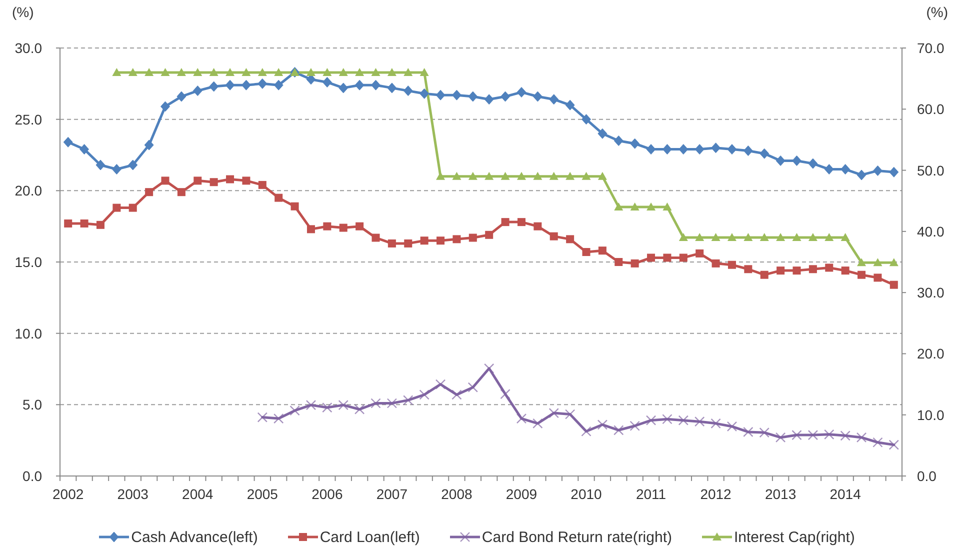 The image size is (954, 551). What do you see at coordinates (930, 292) in the screenshot?
I see `y2-tick-label: 30.0` at bounding box center [930, 292].